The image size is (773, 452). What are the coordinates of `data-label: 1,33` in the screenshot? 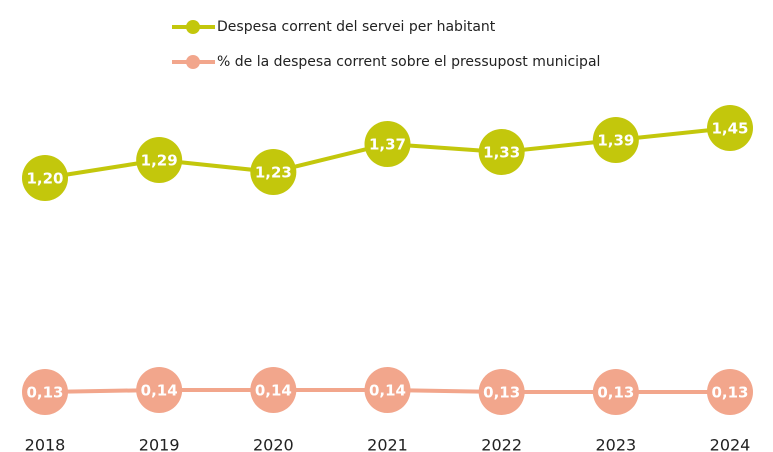 It's located at (501, 153).